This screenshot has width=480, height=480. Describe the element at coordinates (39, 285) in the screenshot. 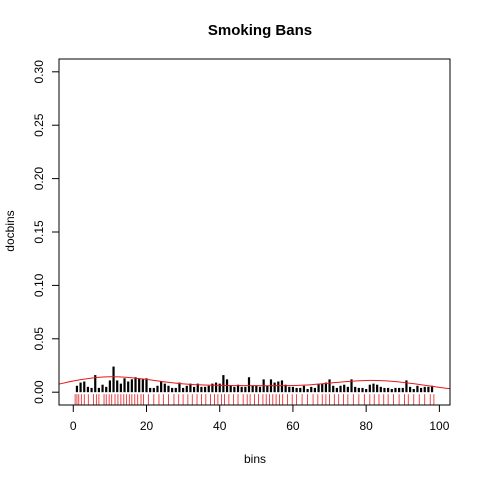

I see `y-tick-label: 0.10` at that location.